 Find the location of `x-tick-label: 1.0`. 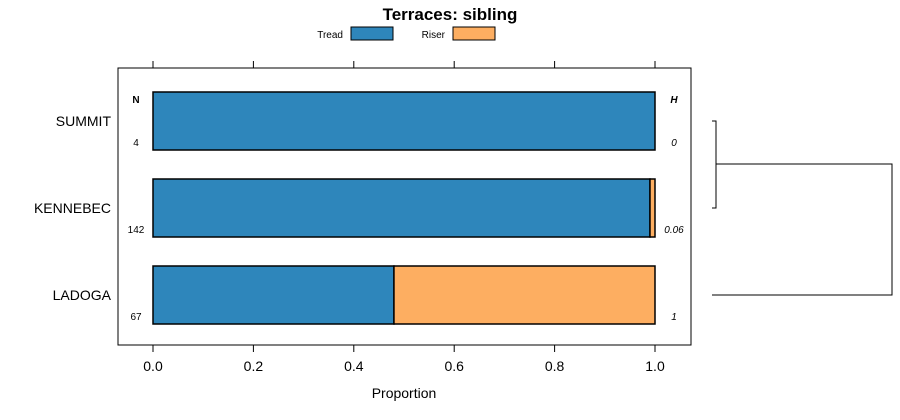

x-tick-label: 1.0 is located at coordinates (655, 366).